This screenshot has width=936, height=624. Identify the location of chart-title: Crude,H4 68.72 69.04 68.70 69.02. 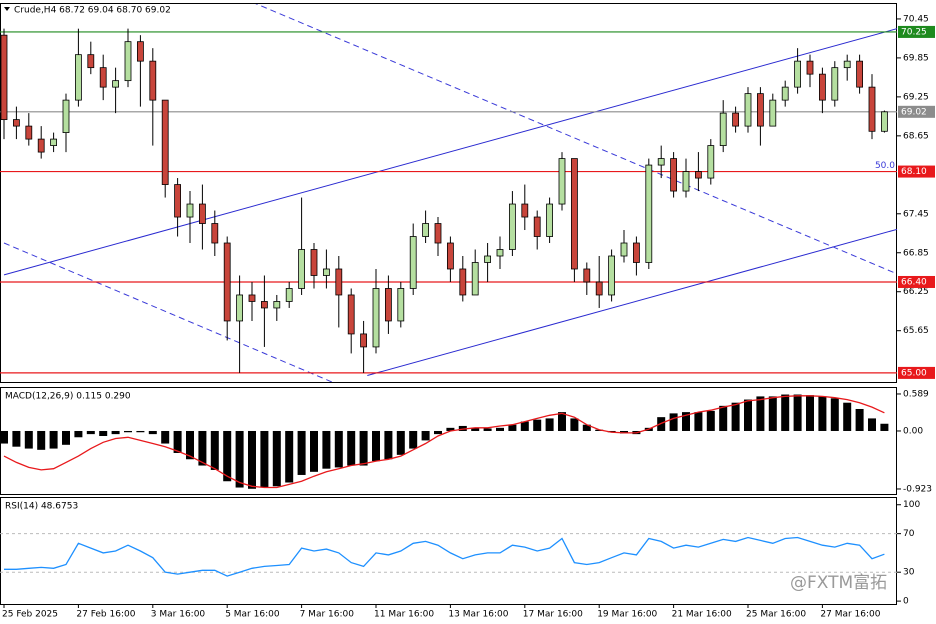
(92, 11).